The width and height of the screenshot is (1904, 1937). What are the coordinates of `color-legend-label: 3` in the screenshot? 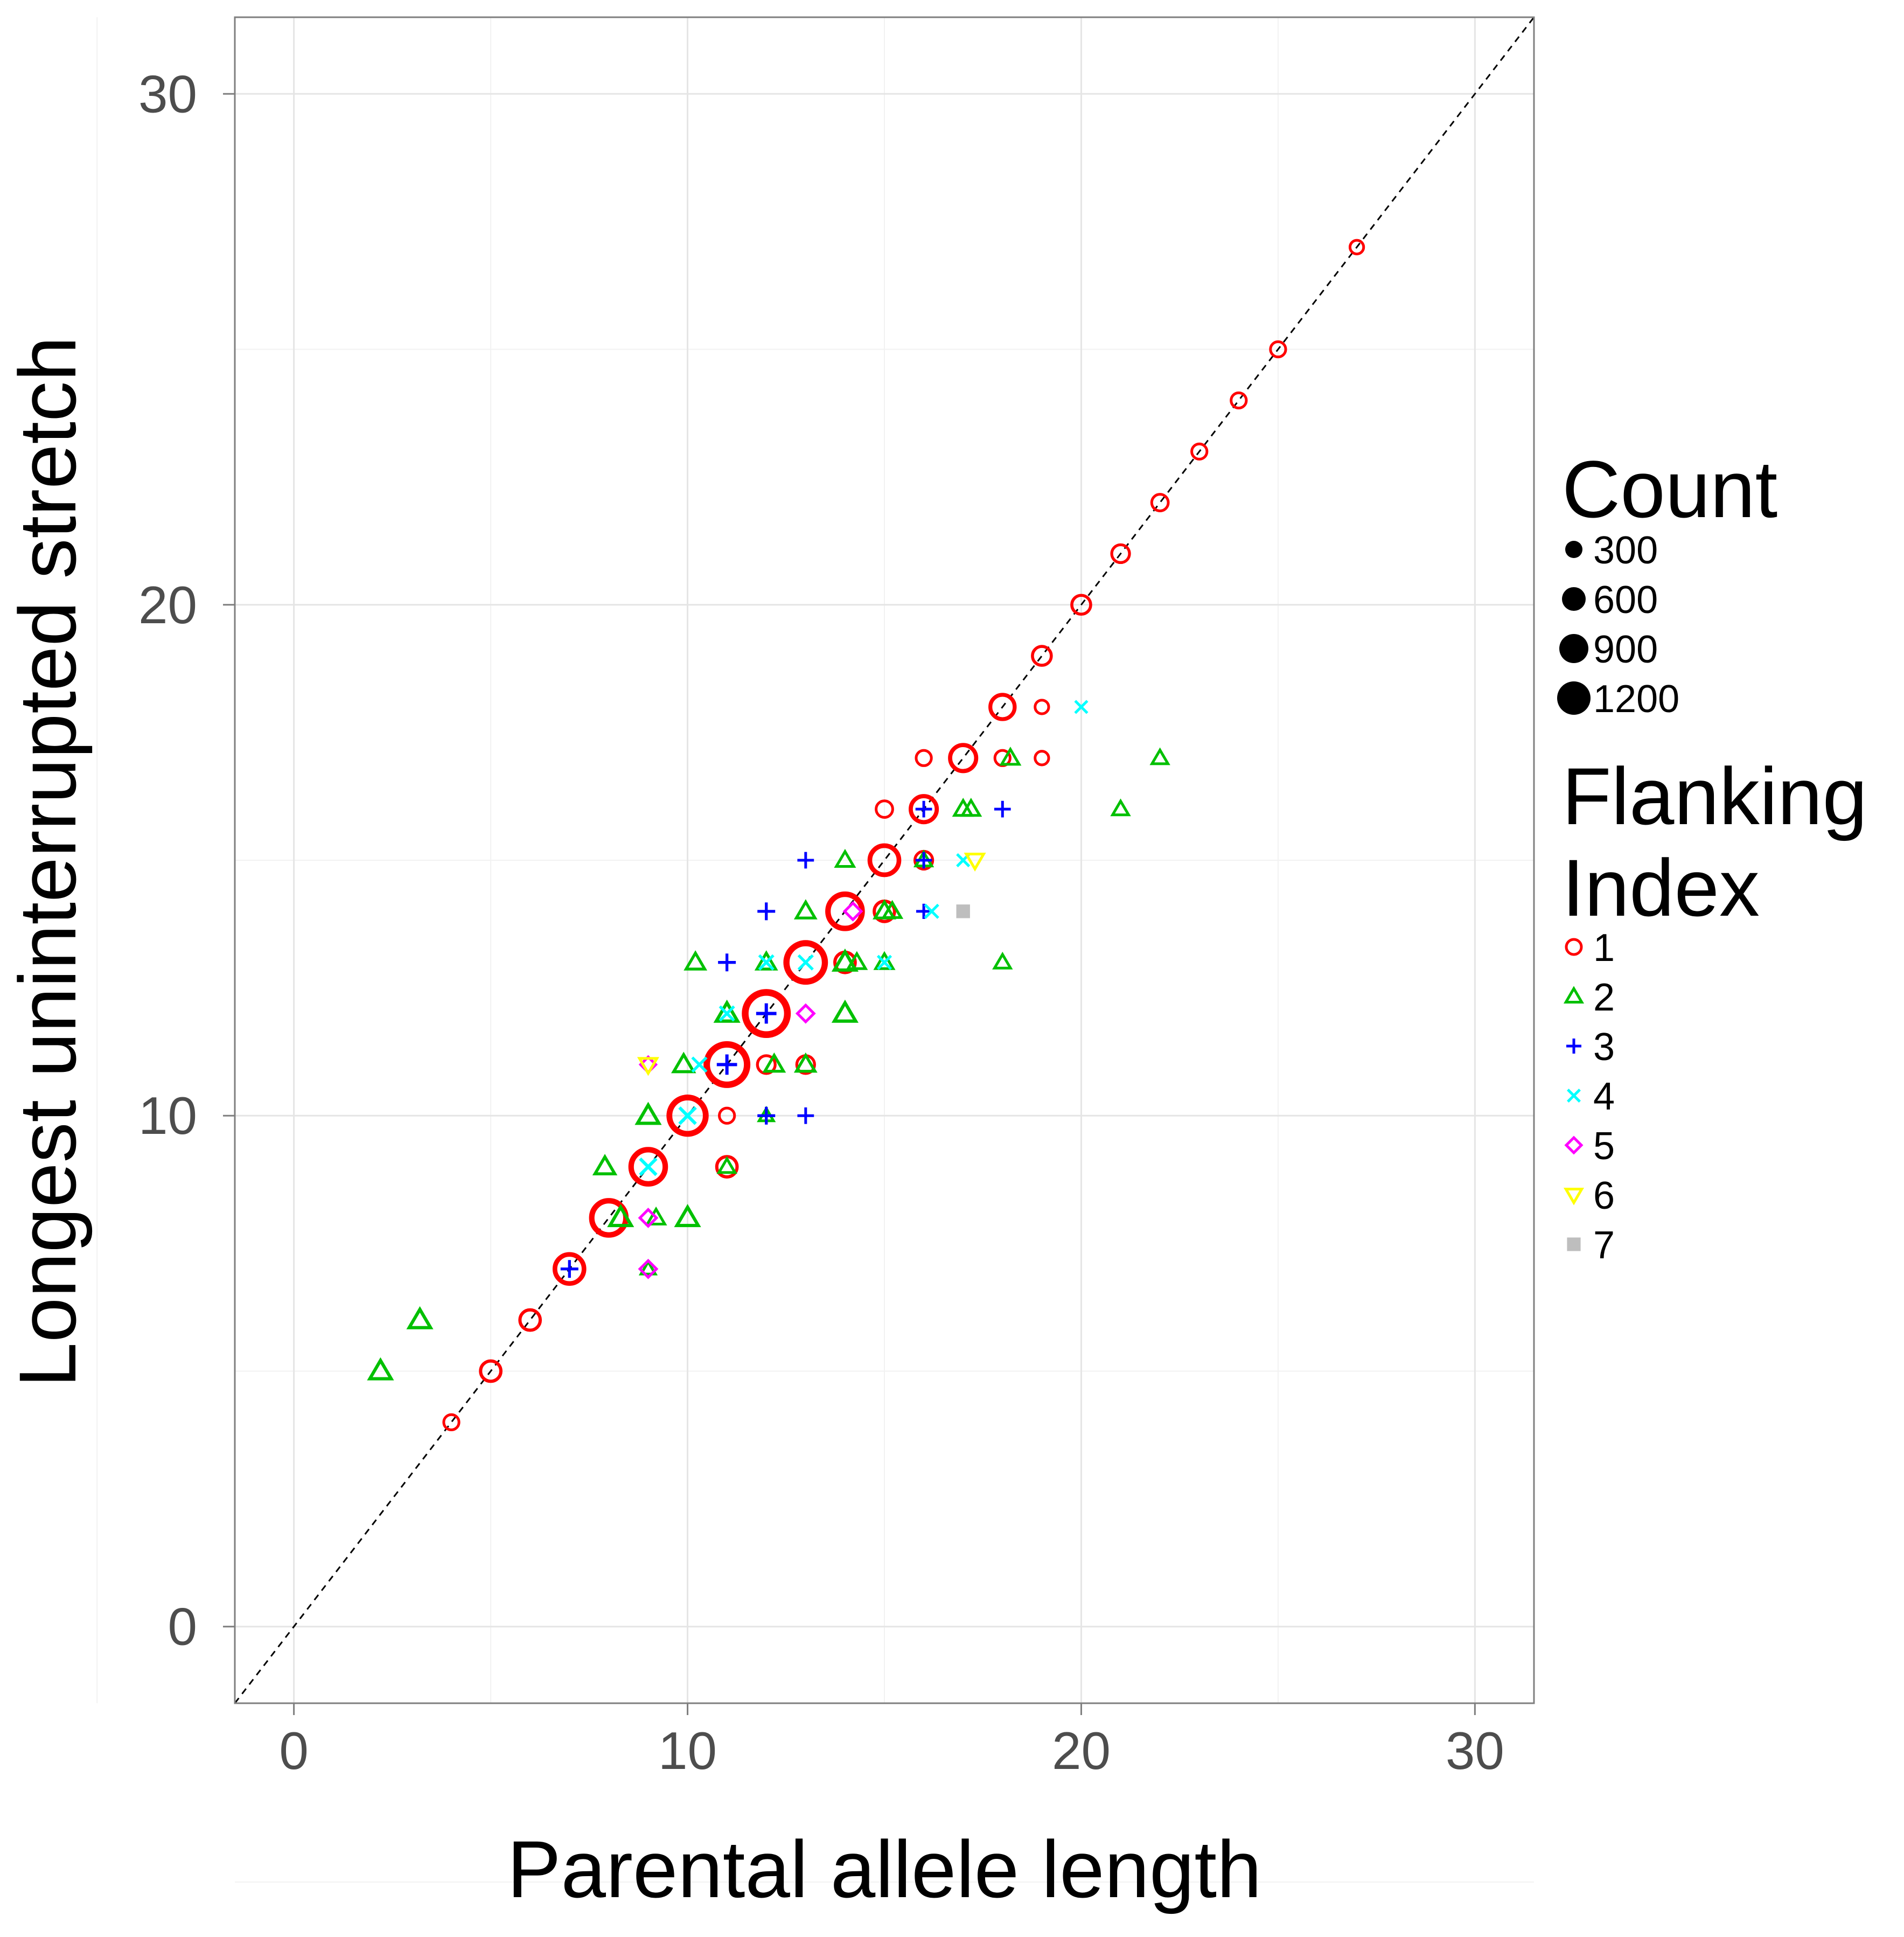 It's located at (1604, 1047).